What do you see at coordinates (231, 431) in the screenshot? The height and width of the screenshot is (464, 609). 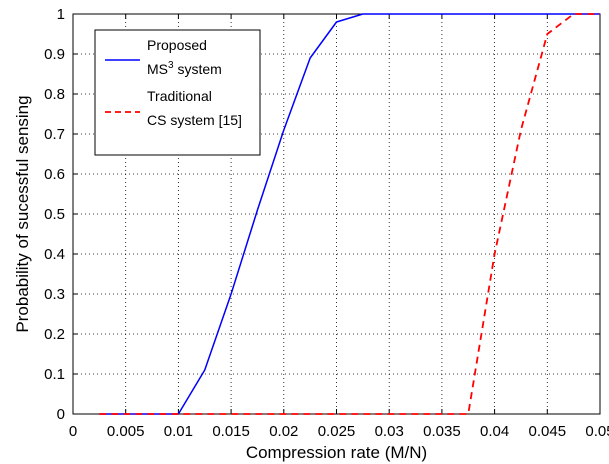 I see `x-tick-label: 0.015` at bounding box center [231, 431].